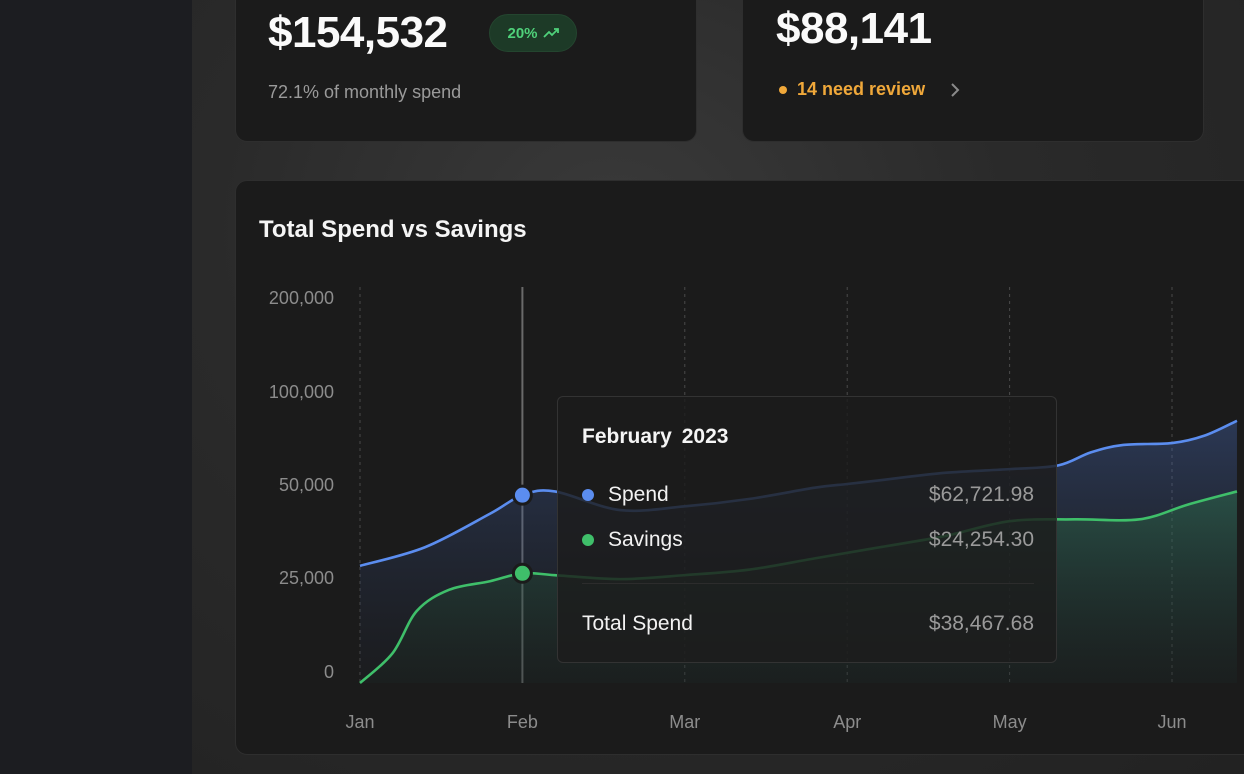  What do you see at coordinates (808, 540) in the screenshot?
I see `tooltip-row-savings: Savings $24,254.30` at bounding box center [808, 540].